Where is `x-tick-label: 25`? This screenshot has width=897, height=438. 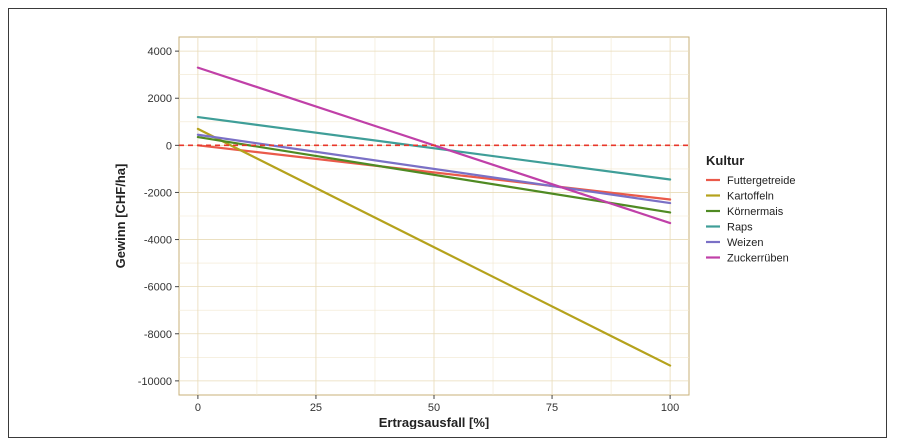 x-tick-label: 25 is located at coordinates (316, 408).